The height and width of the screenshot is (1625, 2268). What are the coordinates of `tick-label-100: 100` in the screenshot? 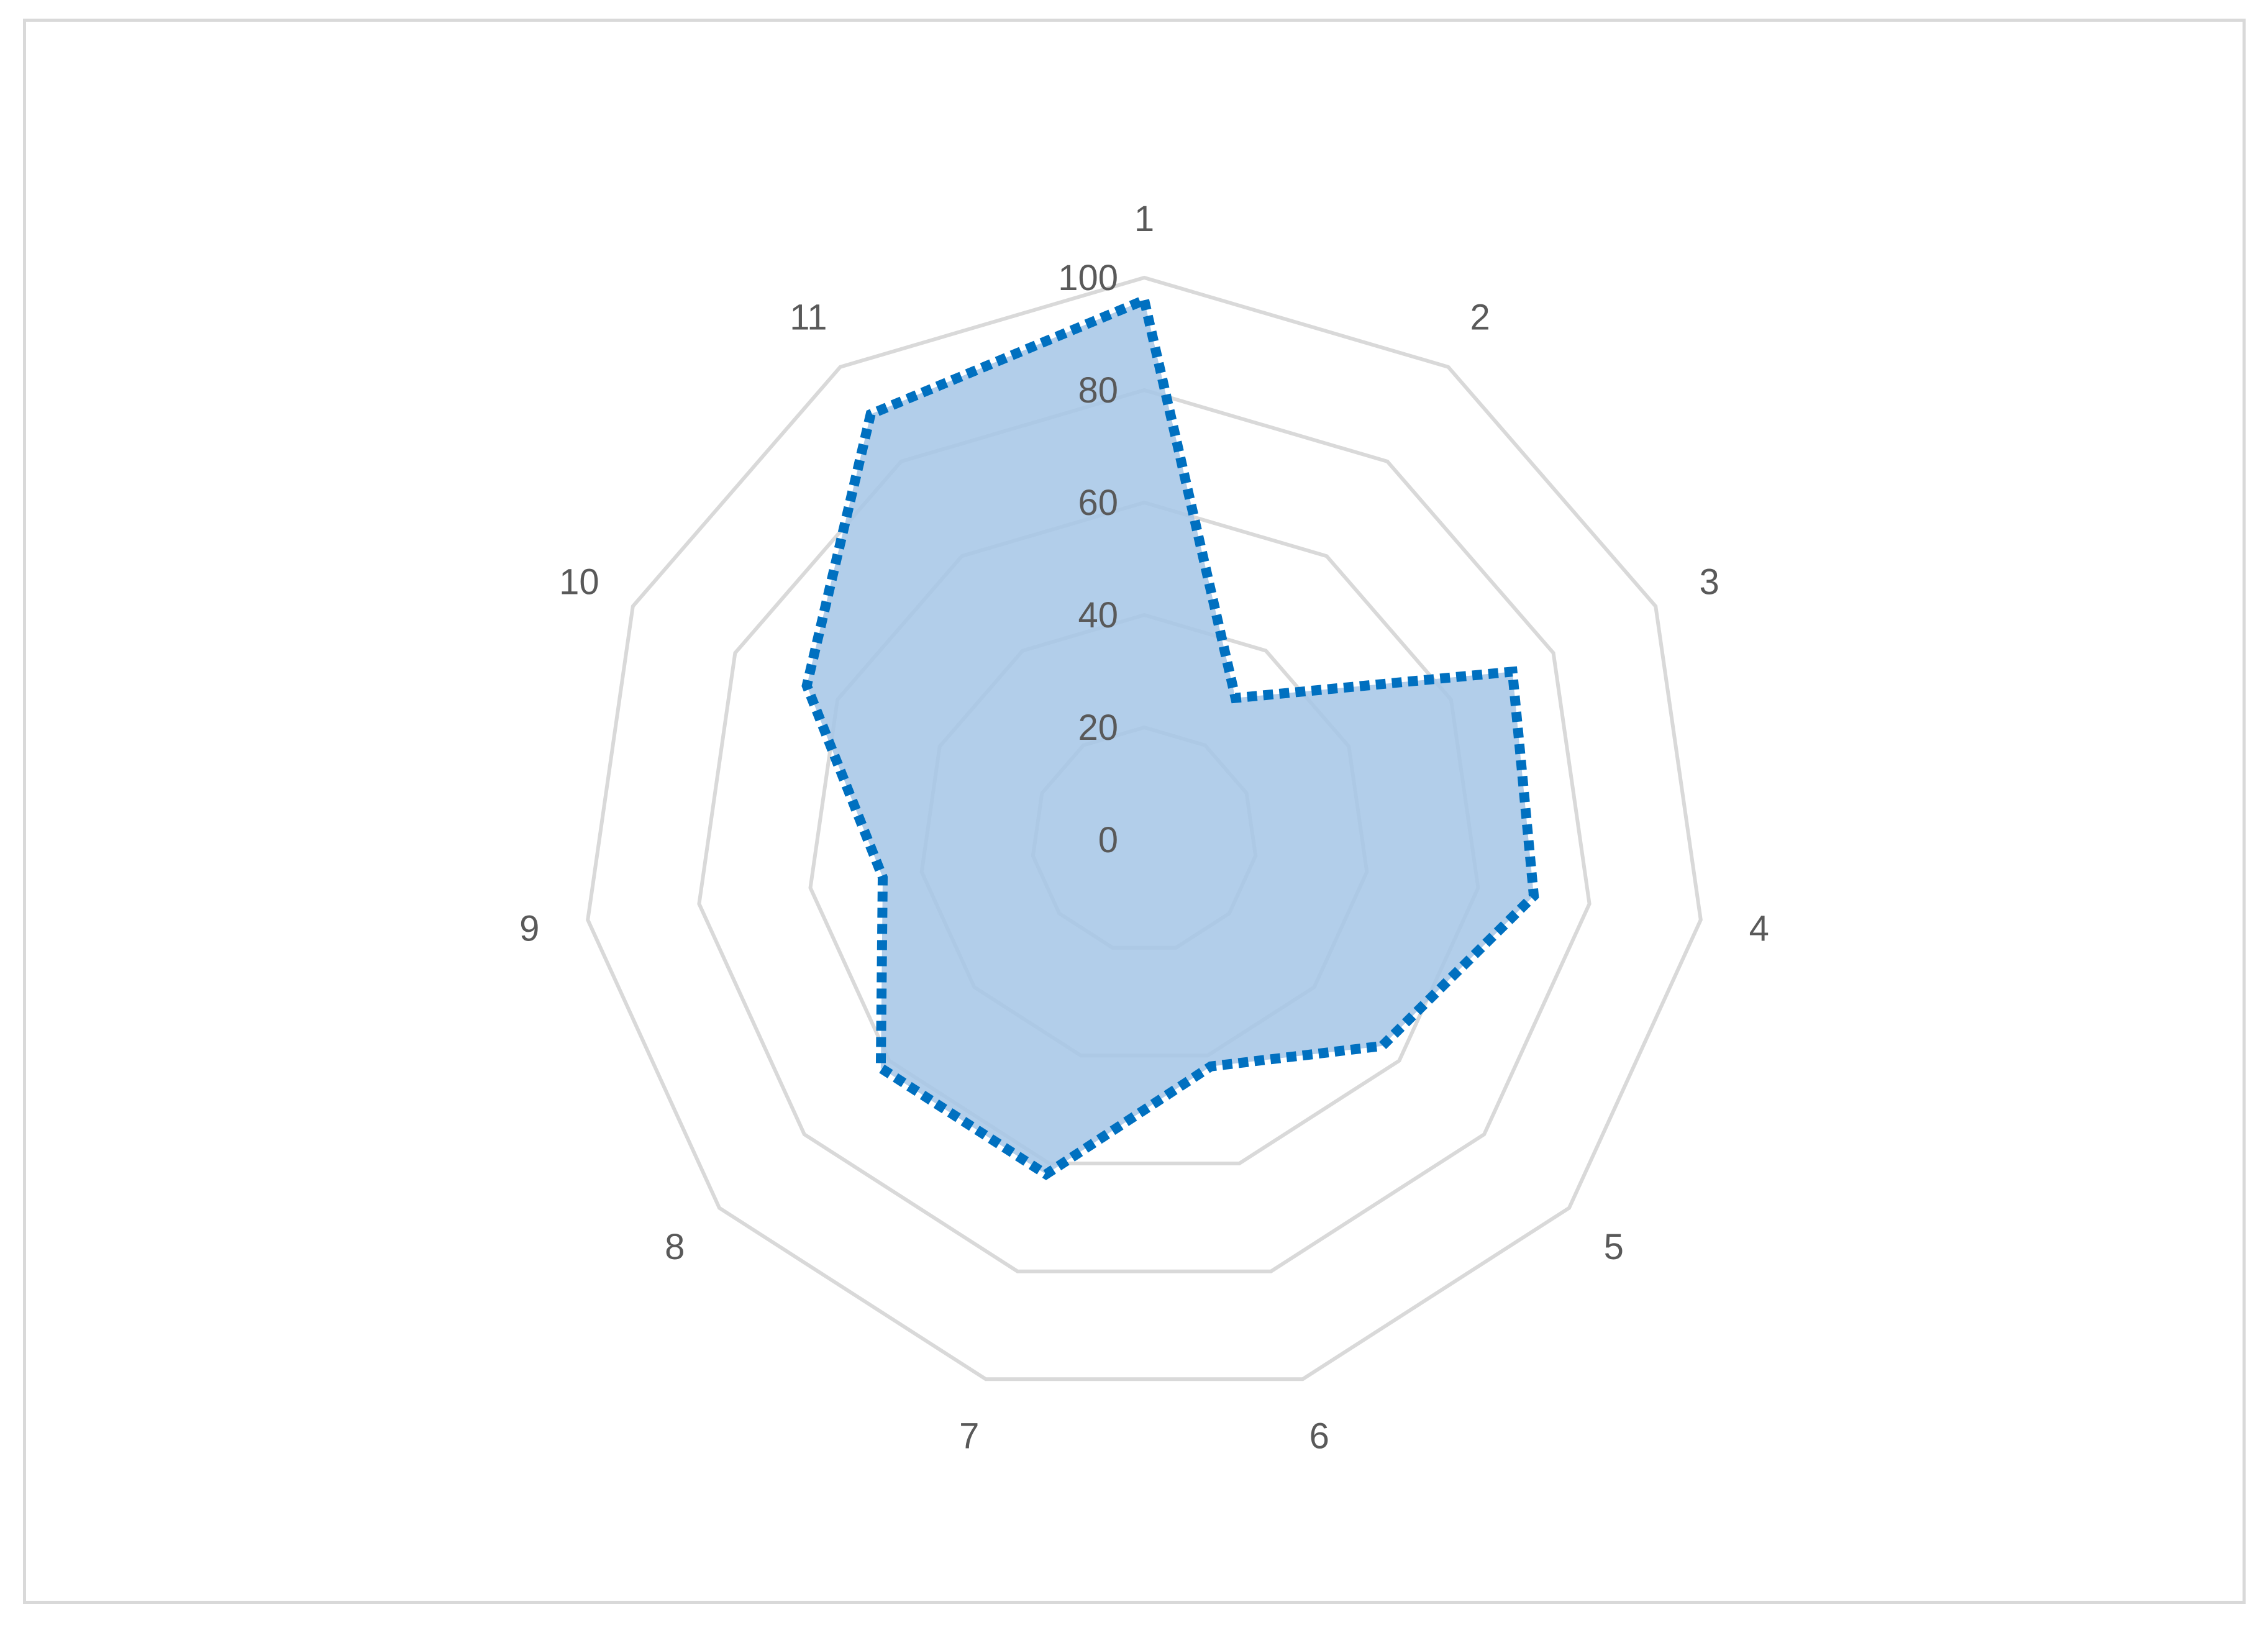 It's located at (1088, 278).